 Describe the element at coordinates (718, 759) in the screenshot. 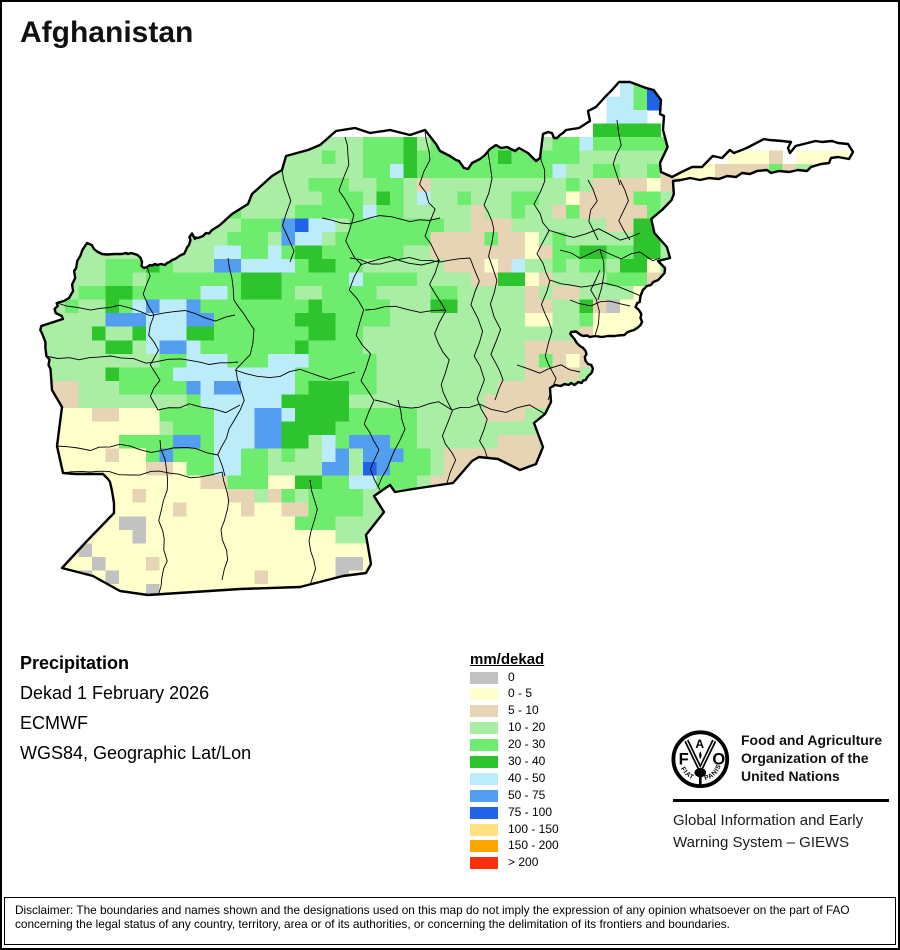

I see `svg-text: O` at that location.